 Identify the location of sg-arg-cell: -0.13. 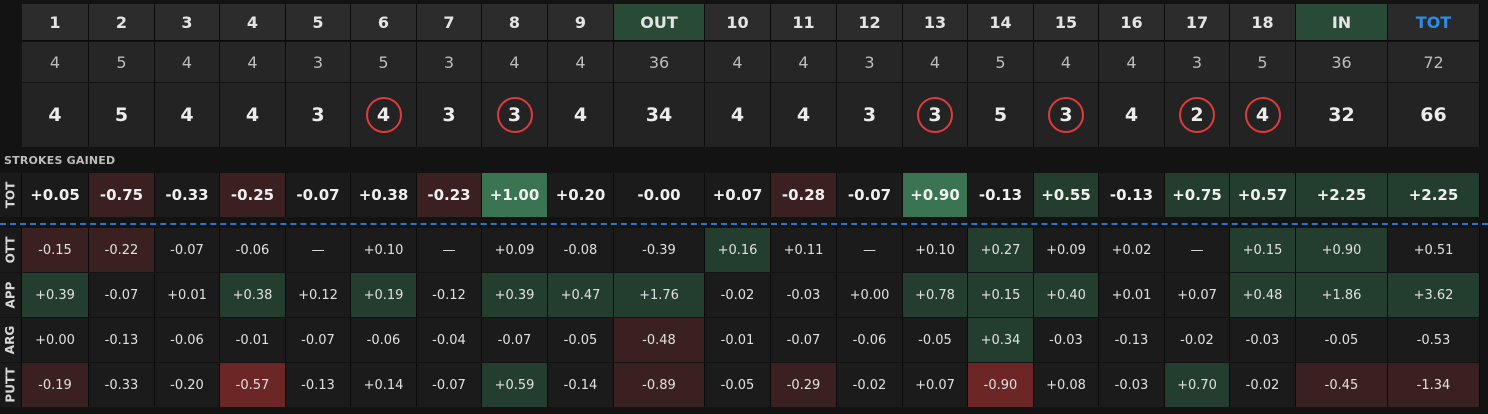
(1132, 340).